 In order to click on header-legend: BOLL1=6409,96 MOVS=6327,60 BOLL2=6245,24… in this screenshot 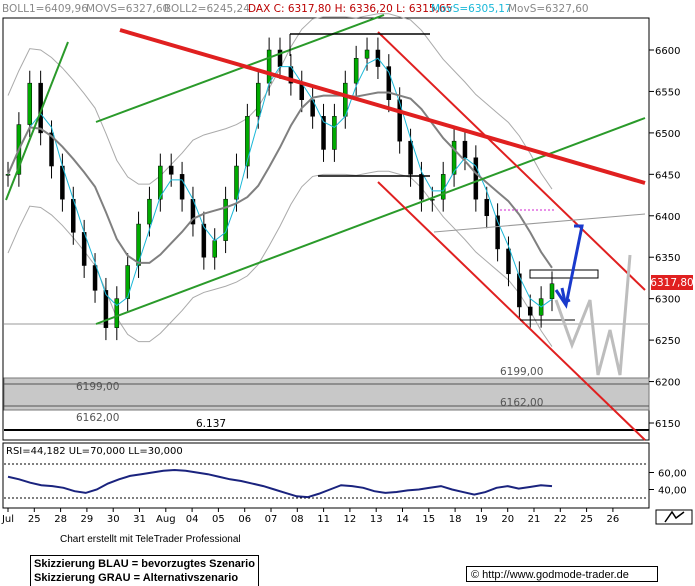, I will do `click(295, 9)`.